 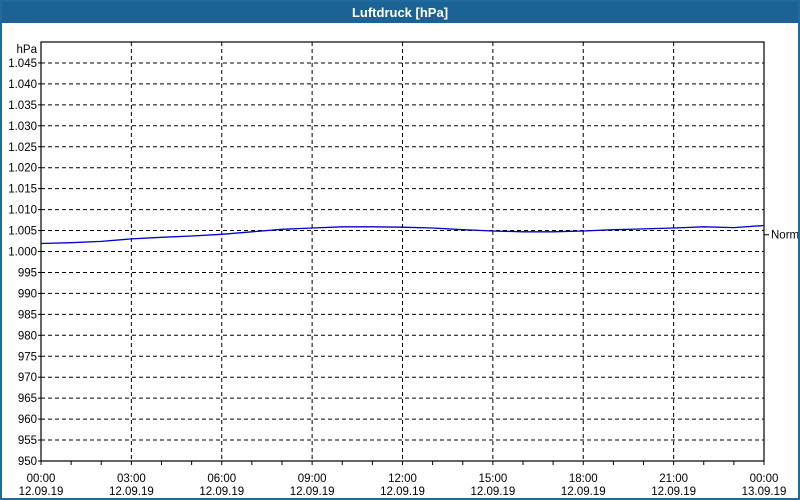 I want to click on y-axis-unit-label: hPa, so click(x=27, y=50).